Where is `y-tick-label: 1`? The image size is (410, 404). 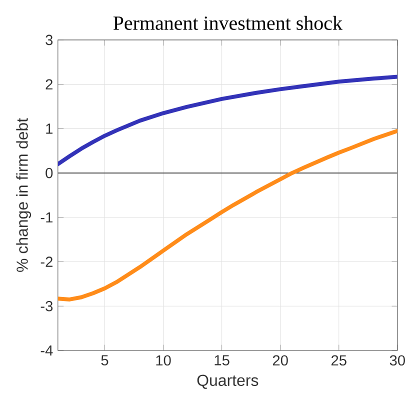
y-tick-label: 1 is located at coordinates (49, 128).